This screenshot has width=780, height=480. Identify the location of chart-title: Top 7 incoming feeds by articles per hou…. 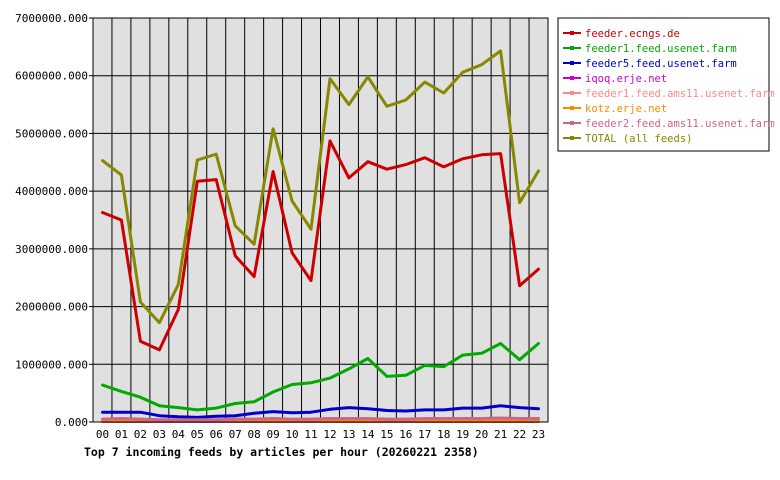
(281, 452).